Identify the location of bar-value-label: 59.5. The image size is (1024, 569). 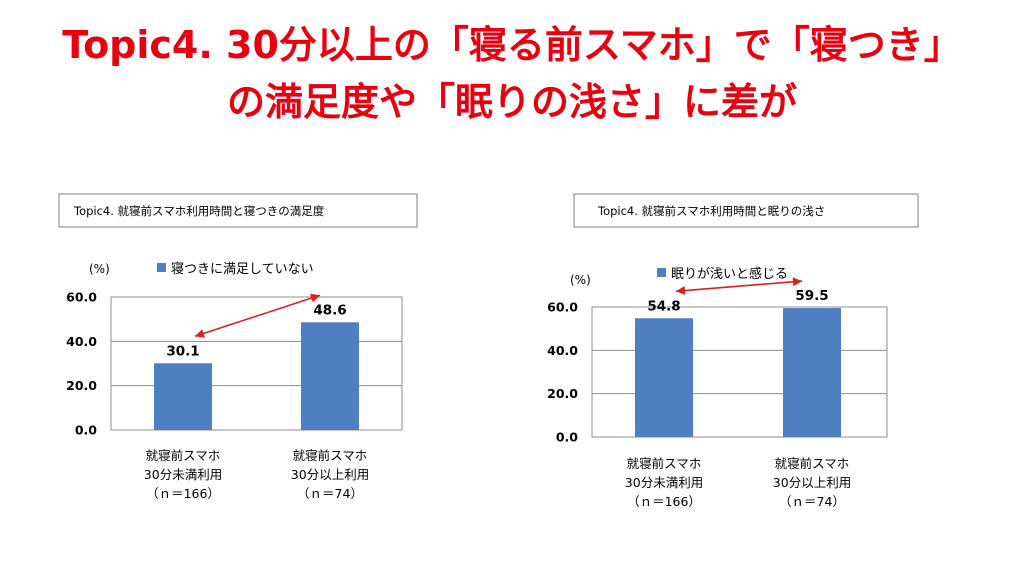
(811, 296).